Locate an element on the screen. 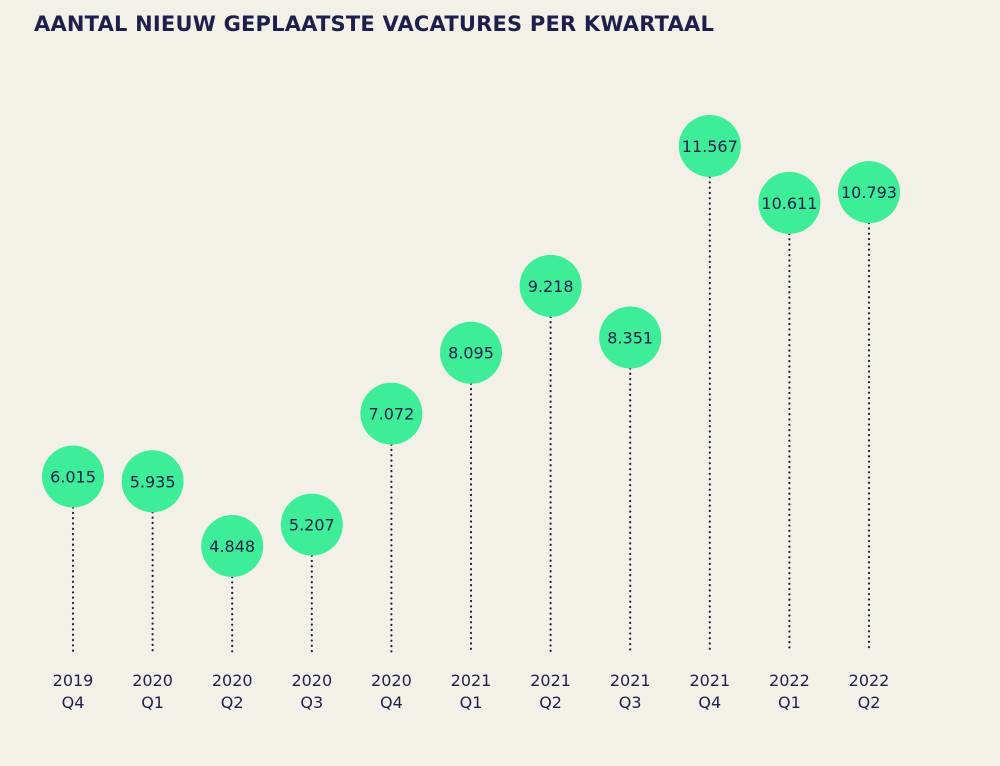 The height and width of the screenshot is (766, 1000). x-tick-year: 2019 is located at coordinates (73, 680).